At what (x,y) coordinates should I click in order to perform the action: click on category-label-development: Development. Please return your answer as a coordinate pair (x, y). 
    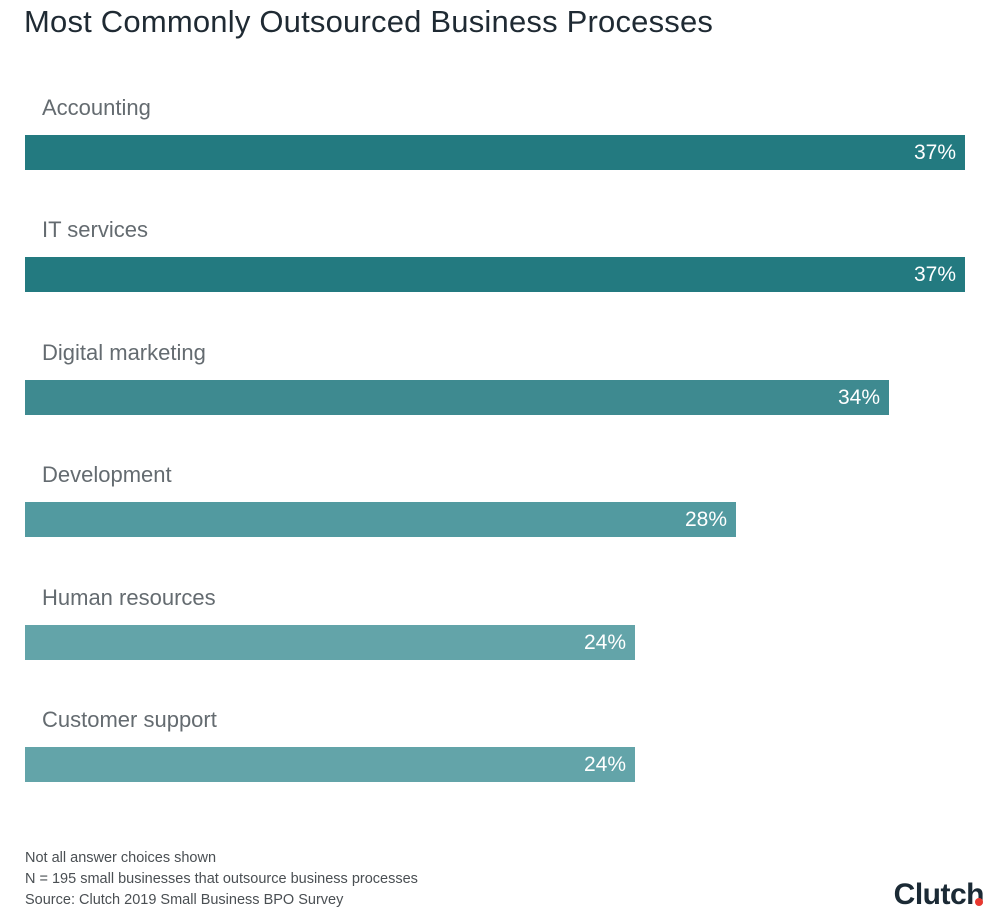
    Looking at the image, I should click on (107, 475).